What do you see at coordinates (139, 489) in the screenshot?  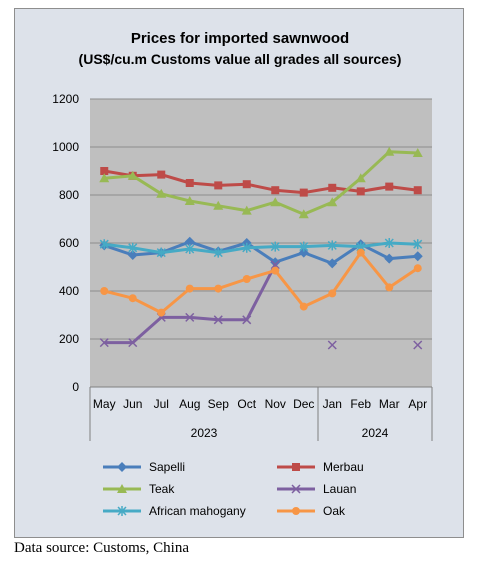 I see `legend-entry-teak: Teak` at bounding box center [139, 489].